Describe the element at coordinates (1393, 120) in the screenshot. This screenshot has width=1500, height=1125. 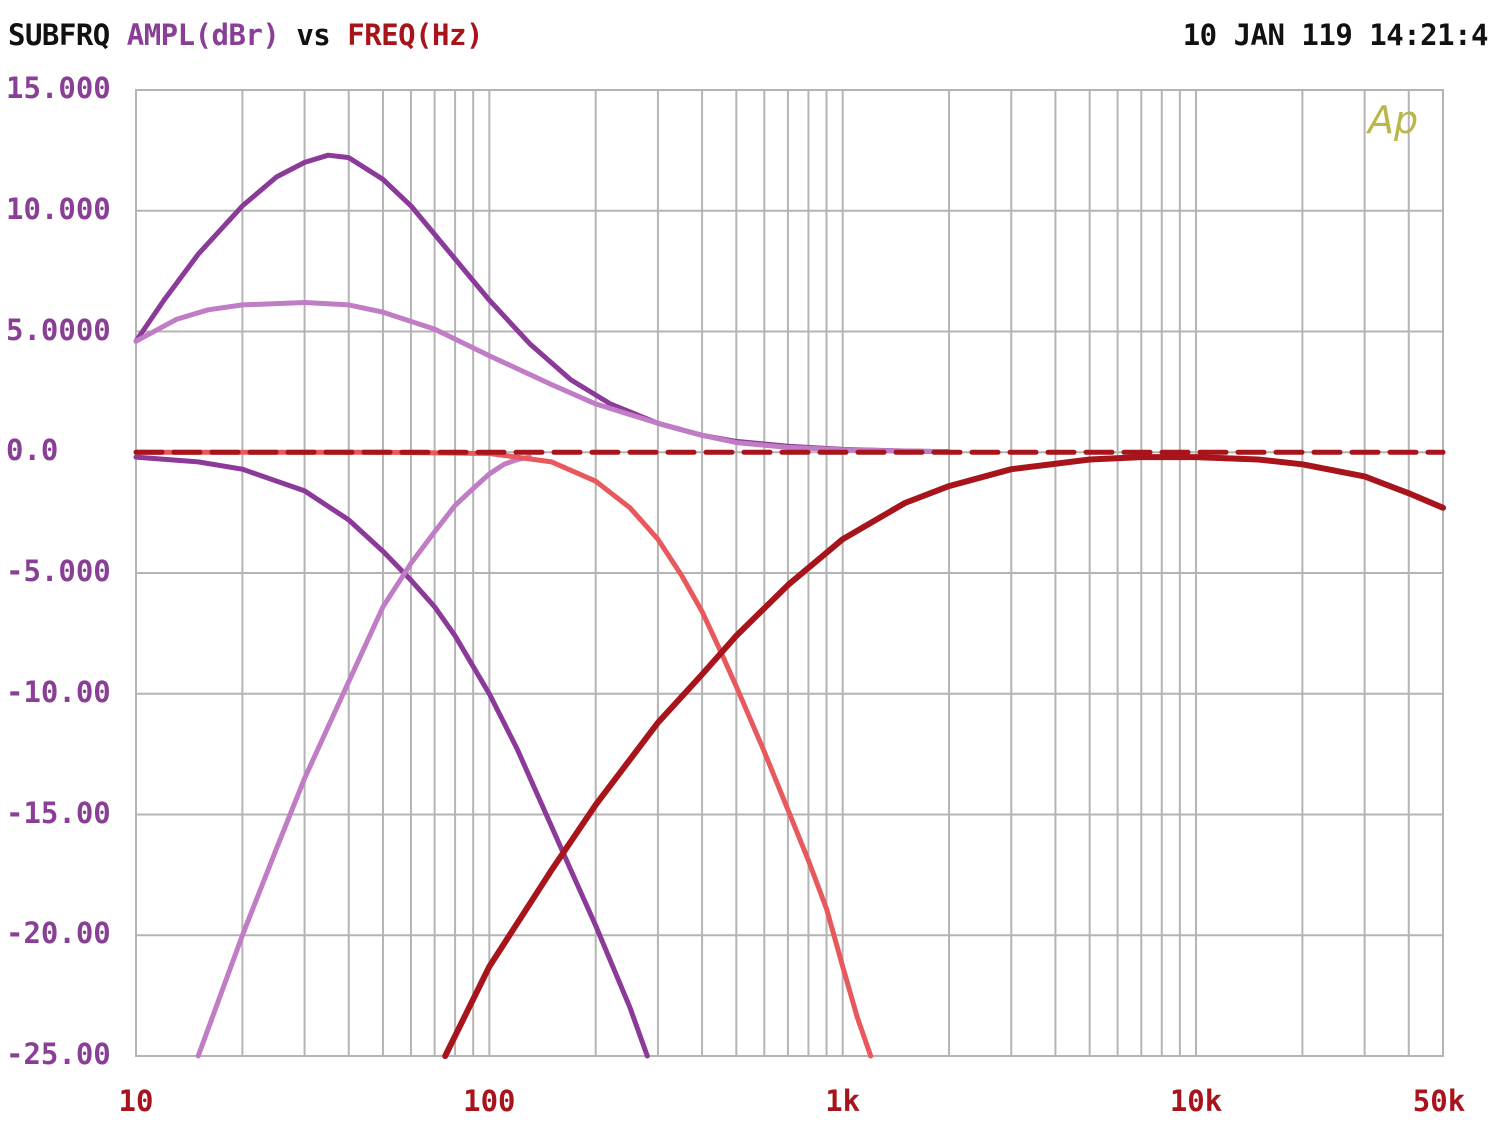
I see `ap-logo: Ap` at that location.